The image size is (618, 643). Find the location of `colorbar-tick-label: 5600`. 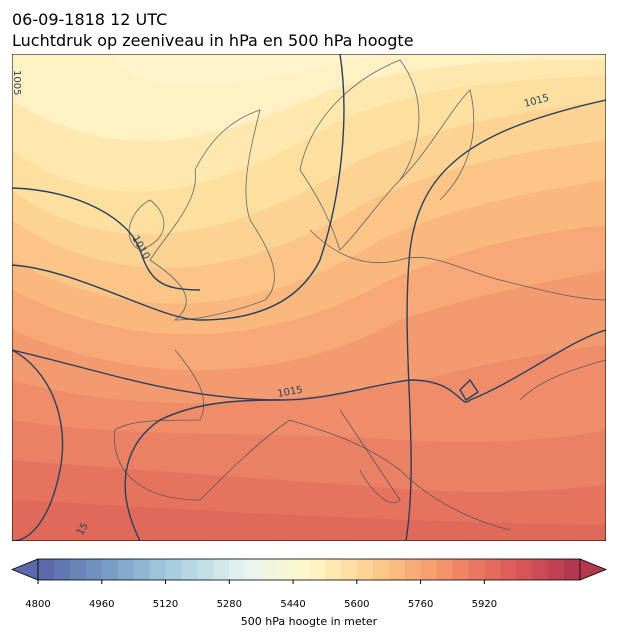

colorbar-tick-label: 5600 is located at coordinates (356, 604).